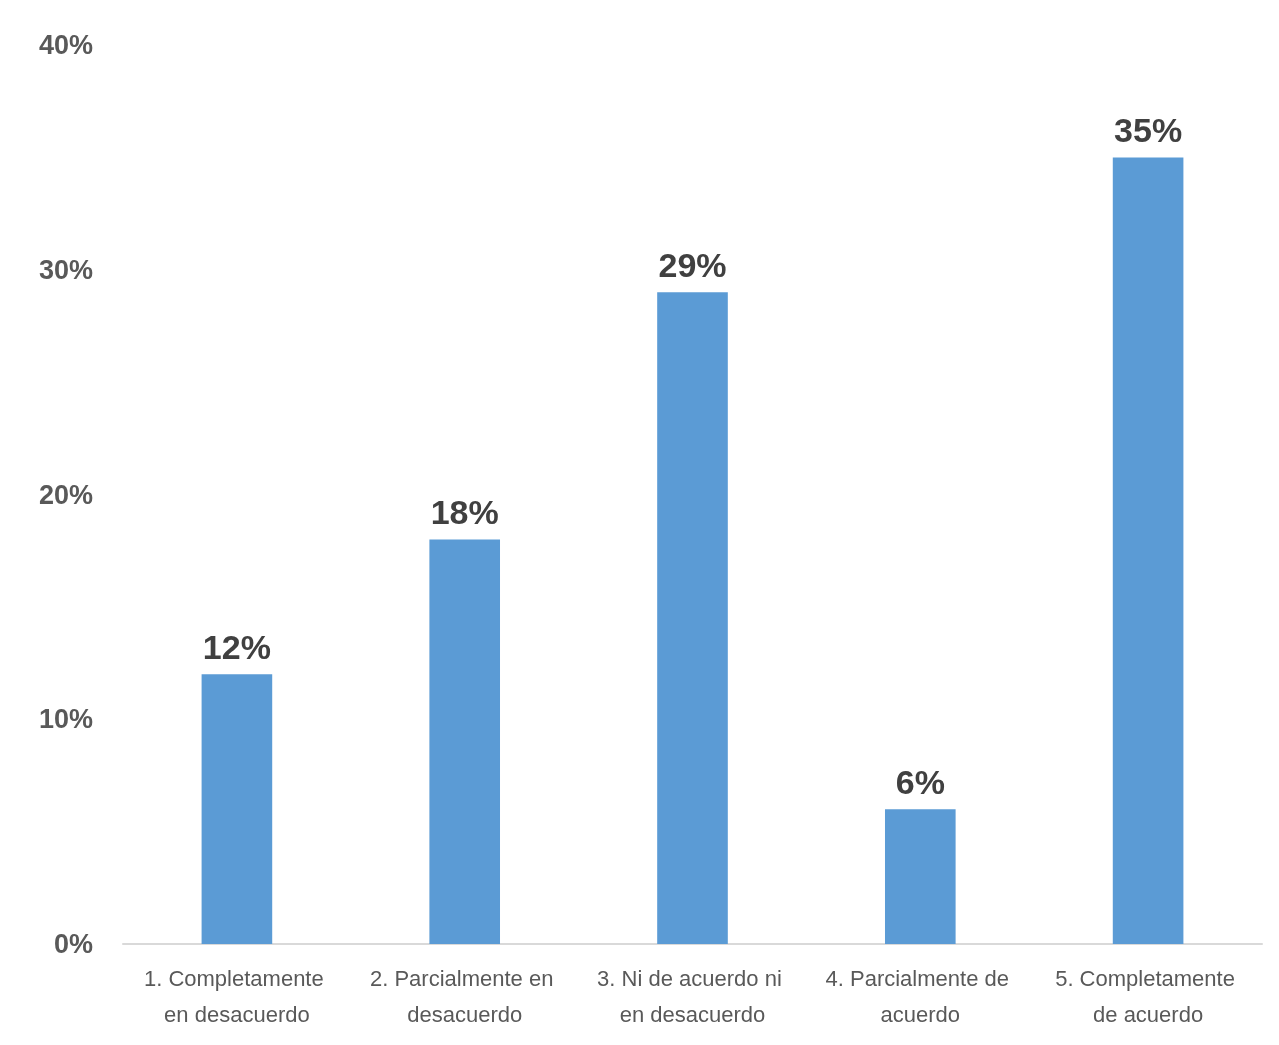 The height and width of the screenshot is (1045, 1279). What do you see at coordinates (65, 269) in the screenshot?
I see `y-tick-label: 30%` at bounding box center [65, 269].